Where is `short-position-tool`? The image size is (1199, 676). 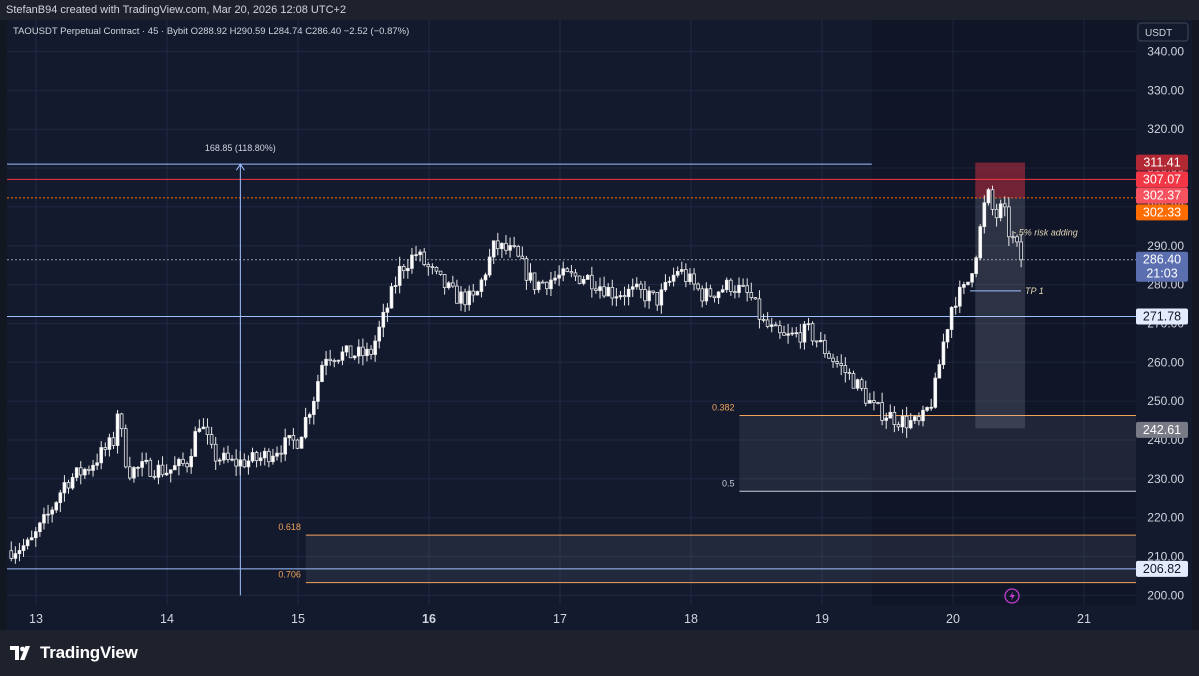 short-position-tool is located at coordinates (1000, 295).